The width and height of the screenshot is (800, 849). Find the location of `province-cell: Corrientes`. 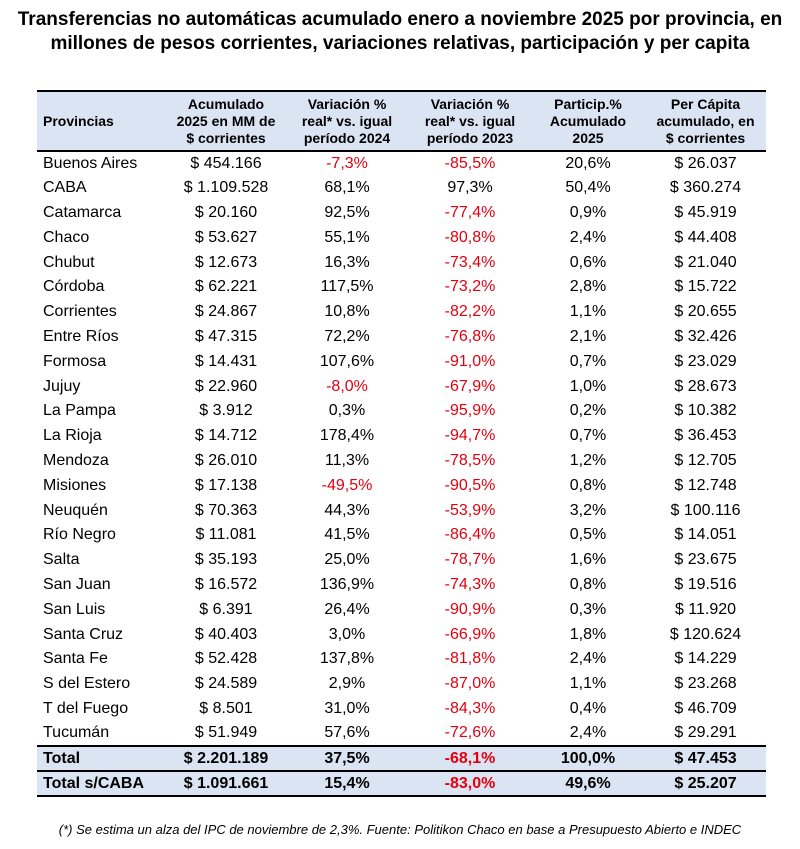

province-cell: Corrientes is located at coordinates (80, 312).